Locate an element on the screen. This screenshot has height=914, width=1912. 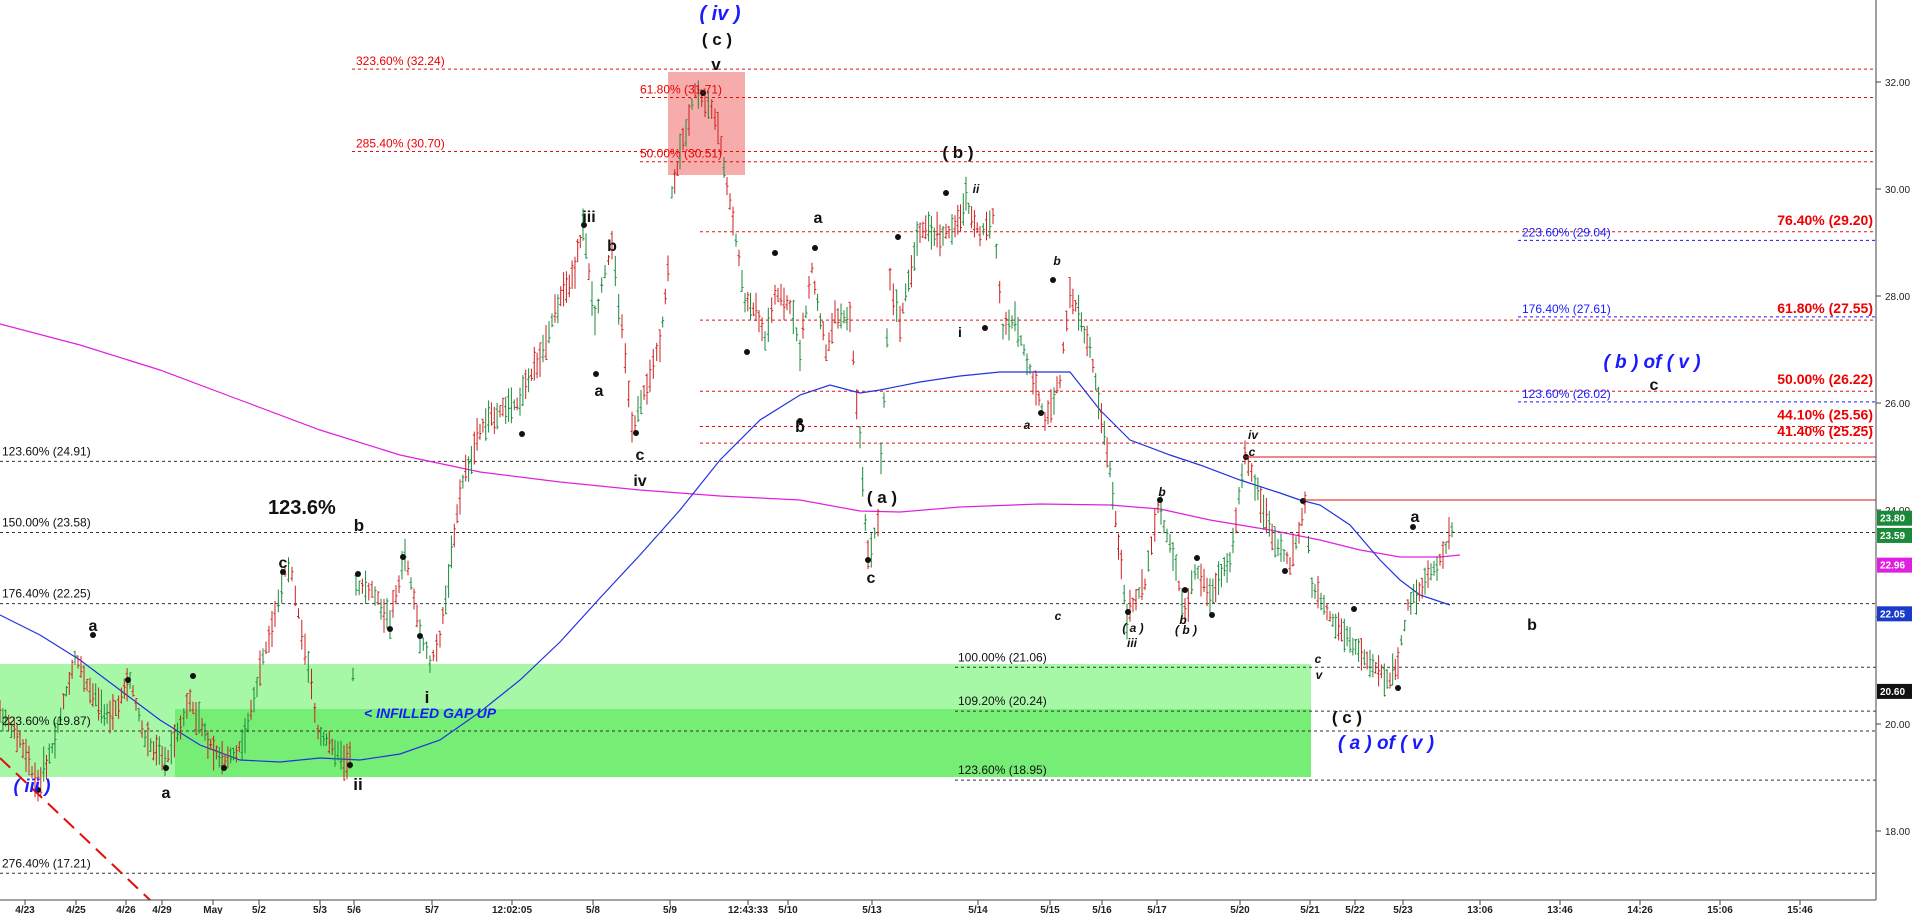
fib-label-black: 150.00% (23.58) is located at coordinates (46, 522).